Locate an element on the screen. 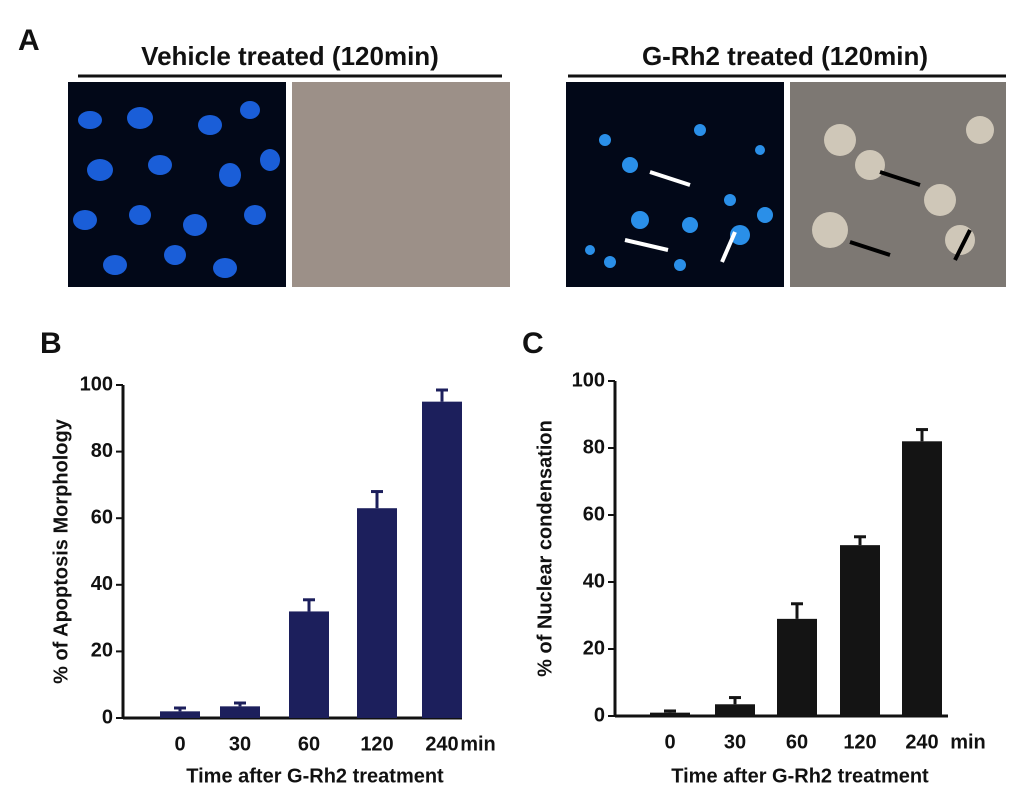 Image resolution: width=1024 pixels, height=809 pixels. group-title: Vehicle treated (120min) is located at coordinates (290, 56).